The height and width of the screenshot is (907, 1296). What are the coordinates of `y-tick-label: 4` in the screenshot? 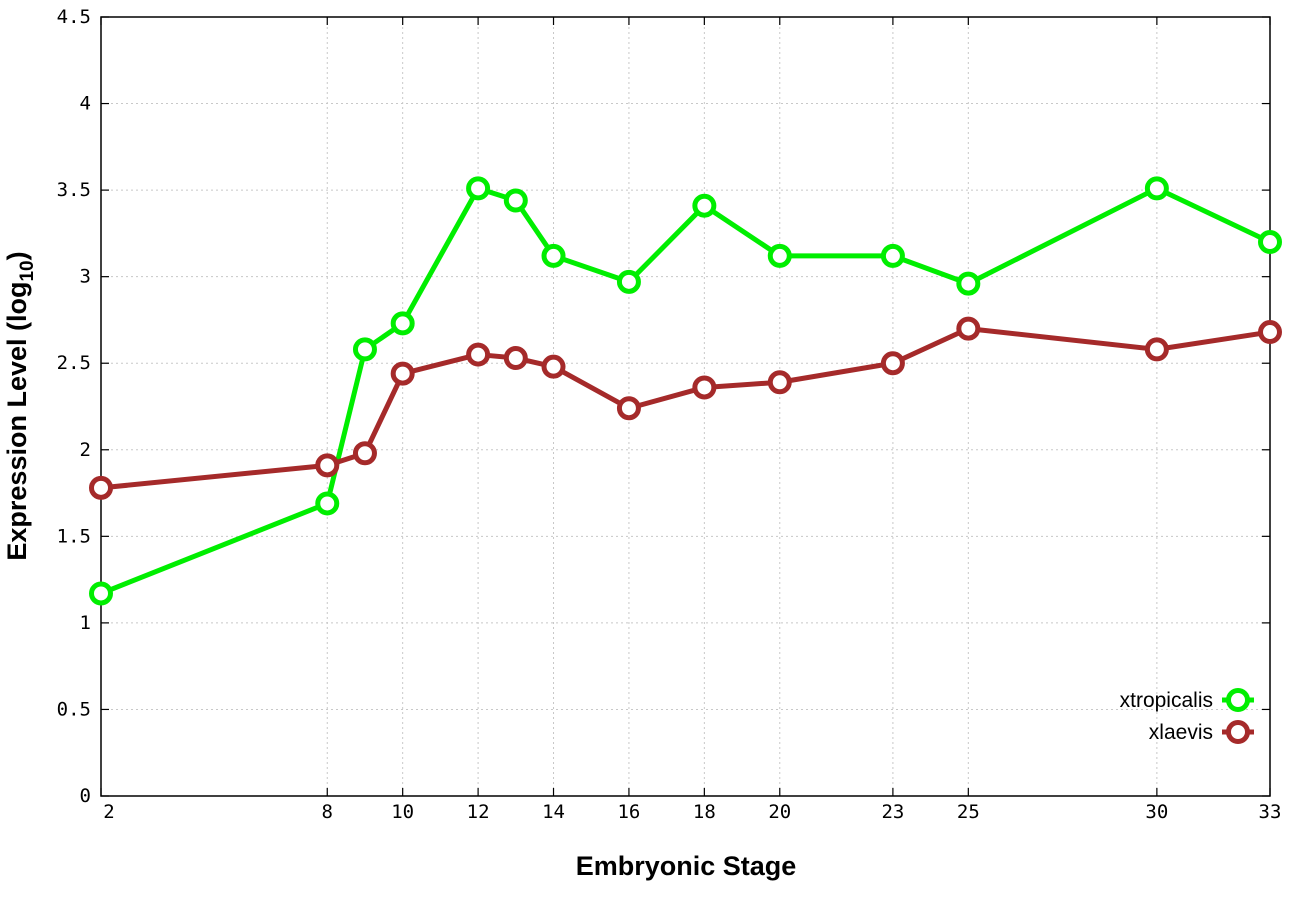 It's located at (85, 104).